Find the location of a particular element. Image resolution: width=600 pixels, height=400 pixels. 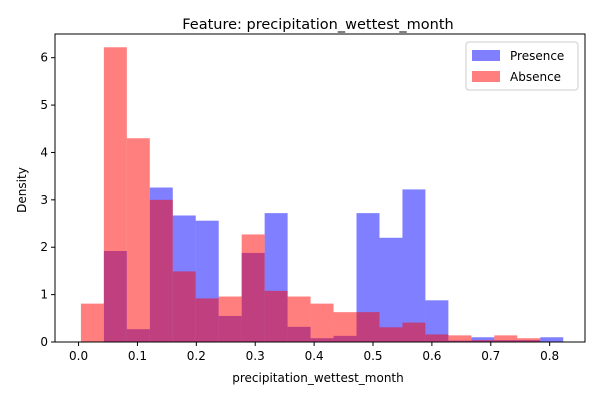

y-tick-label: 6 is located at coordinates (44, 58).